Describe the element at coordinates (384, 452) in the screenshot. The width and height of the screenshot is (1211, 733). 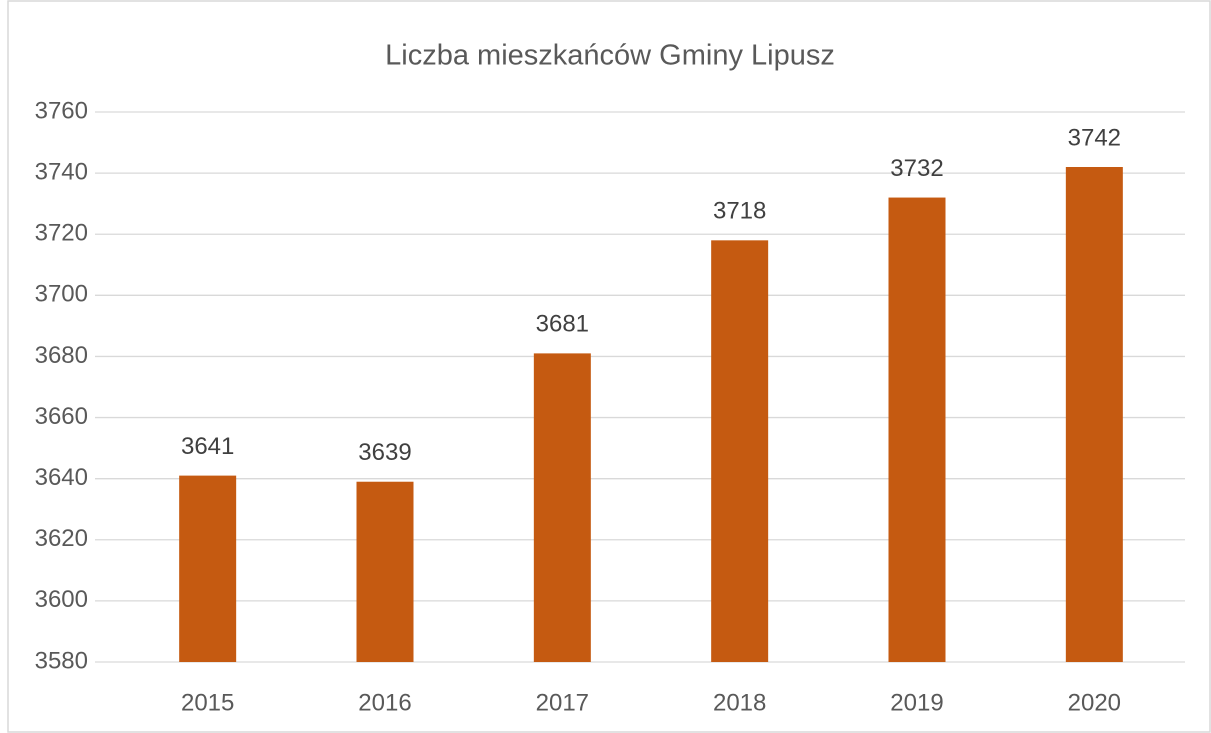
I see `data-label: 3639` at that location.